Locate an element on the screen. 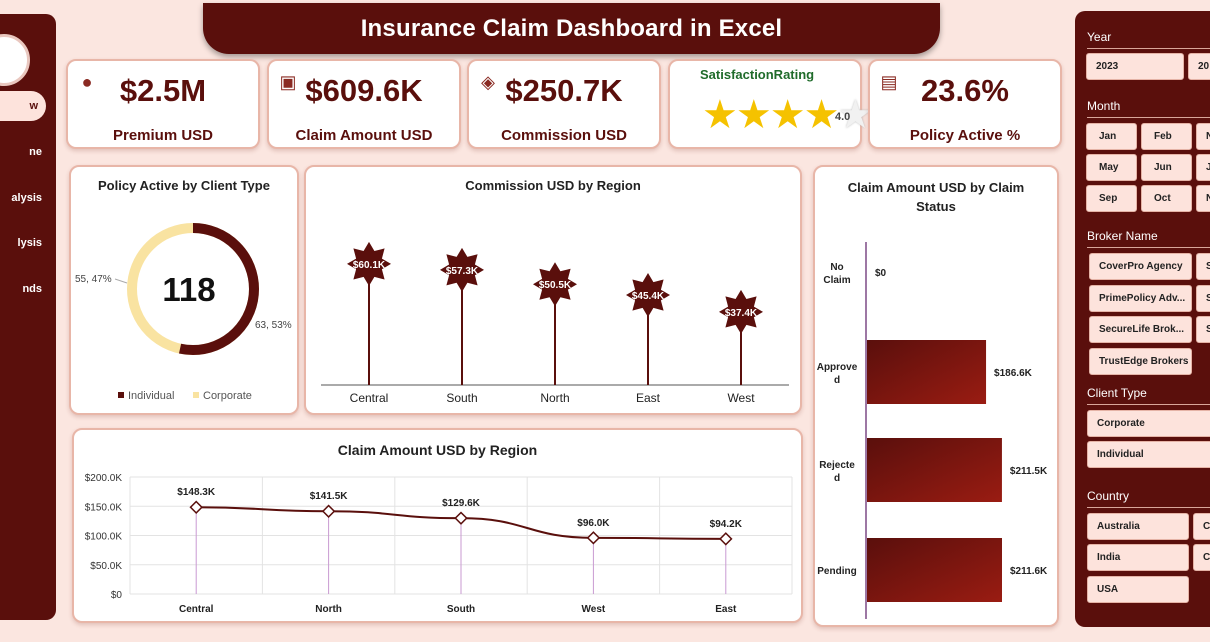 This screenshot has height=642, width=1210. kpi-satisfaction: SatisfactionRating ★★★★★ 4.0 is located at coordinates (770, 104).